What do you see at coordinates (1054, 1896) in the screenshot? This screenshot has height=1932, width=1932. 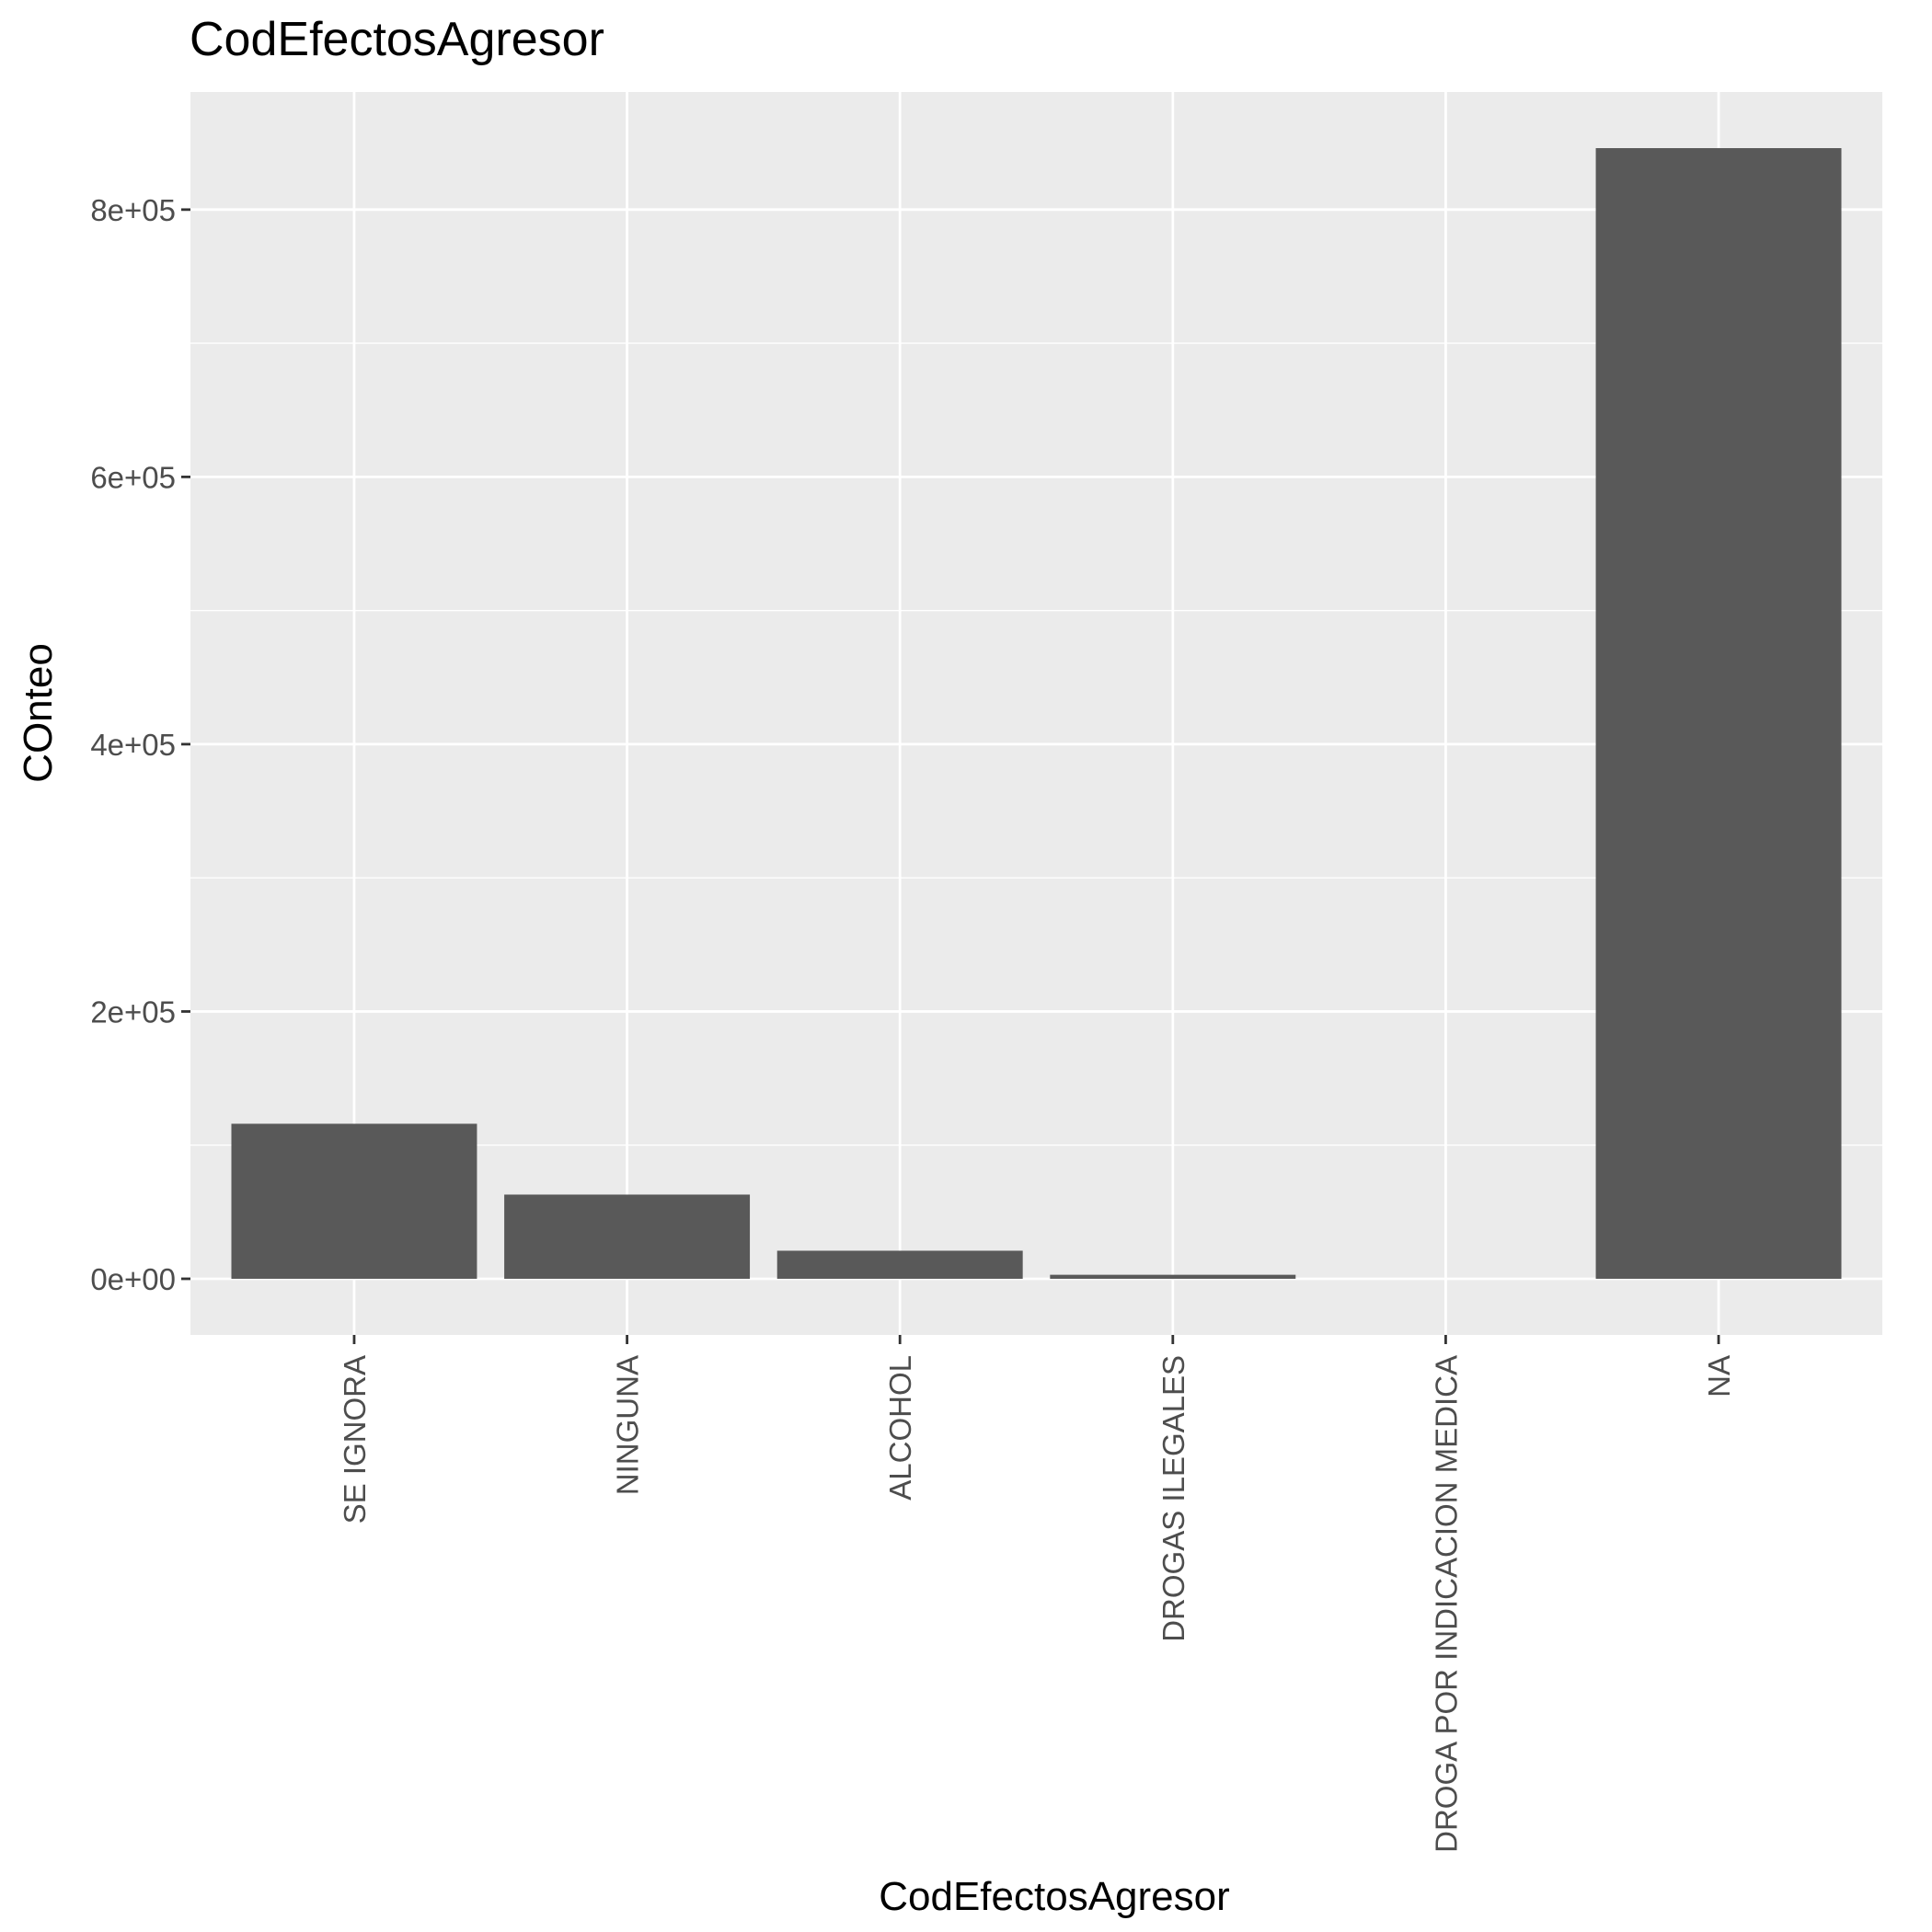 I see `x-axis-title: CodEfectosAgresor` at bounding box center [1054, 1896].